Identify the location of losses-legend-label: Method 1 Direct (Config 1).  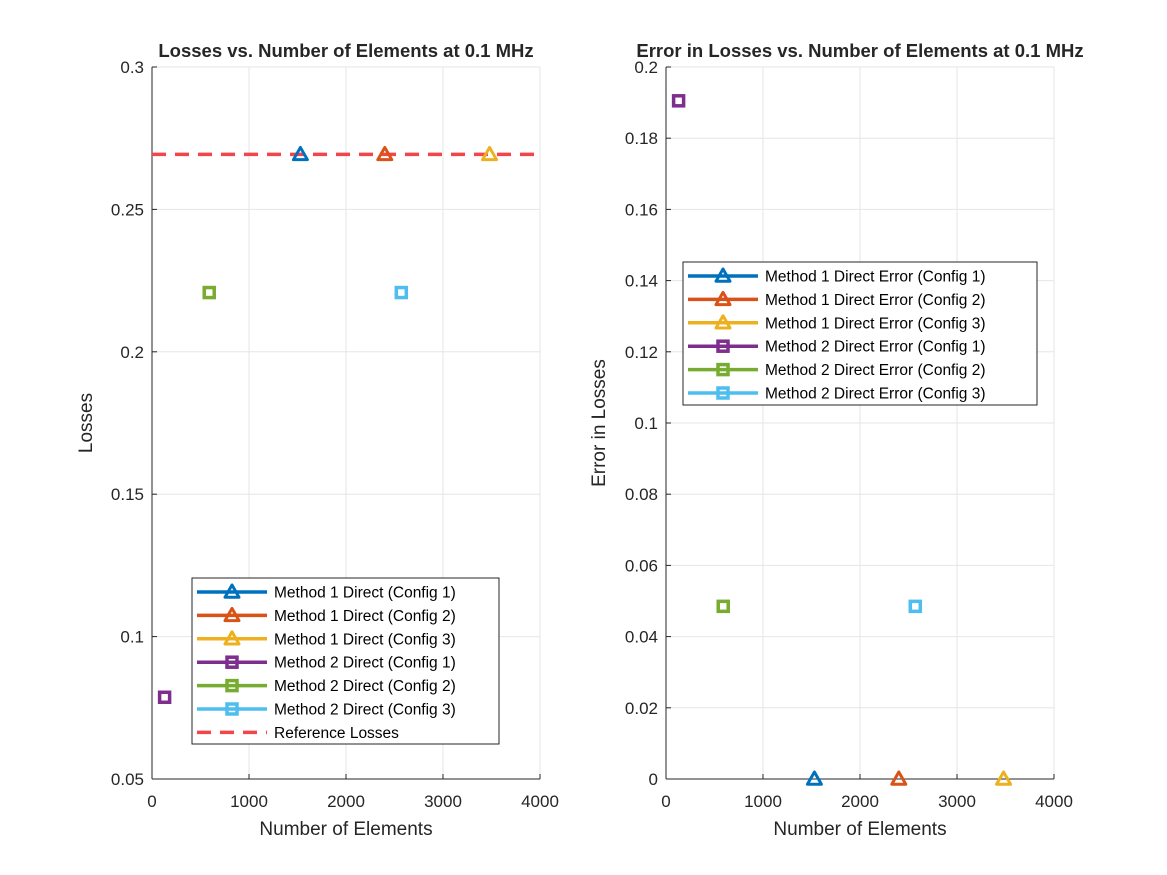
(365, 593).